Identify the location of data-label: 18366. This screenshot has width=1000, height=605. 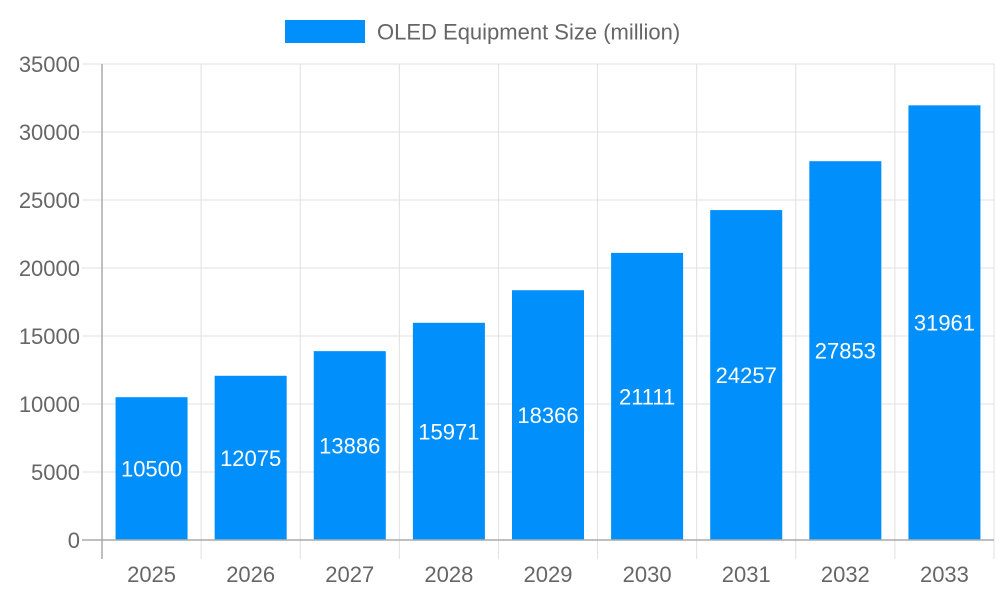
(547, 415).